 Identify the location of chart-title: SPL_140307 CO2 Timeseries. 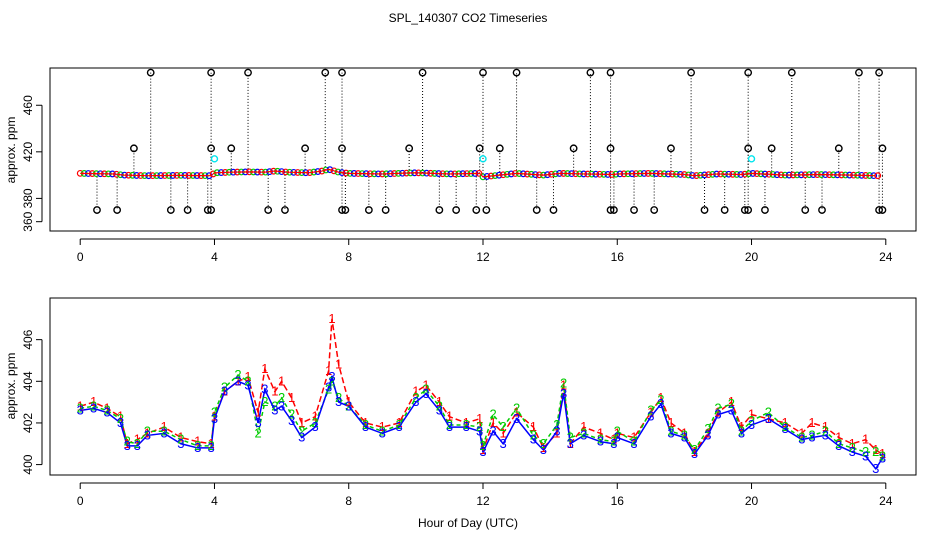
(468, 18).